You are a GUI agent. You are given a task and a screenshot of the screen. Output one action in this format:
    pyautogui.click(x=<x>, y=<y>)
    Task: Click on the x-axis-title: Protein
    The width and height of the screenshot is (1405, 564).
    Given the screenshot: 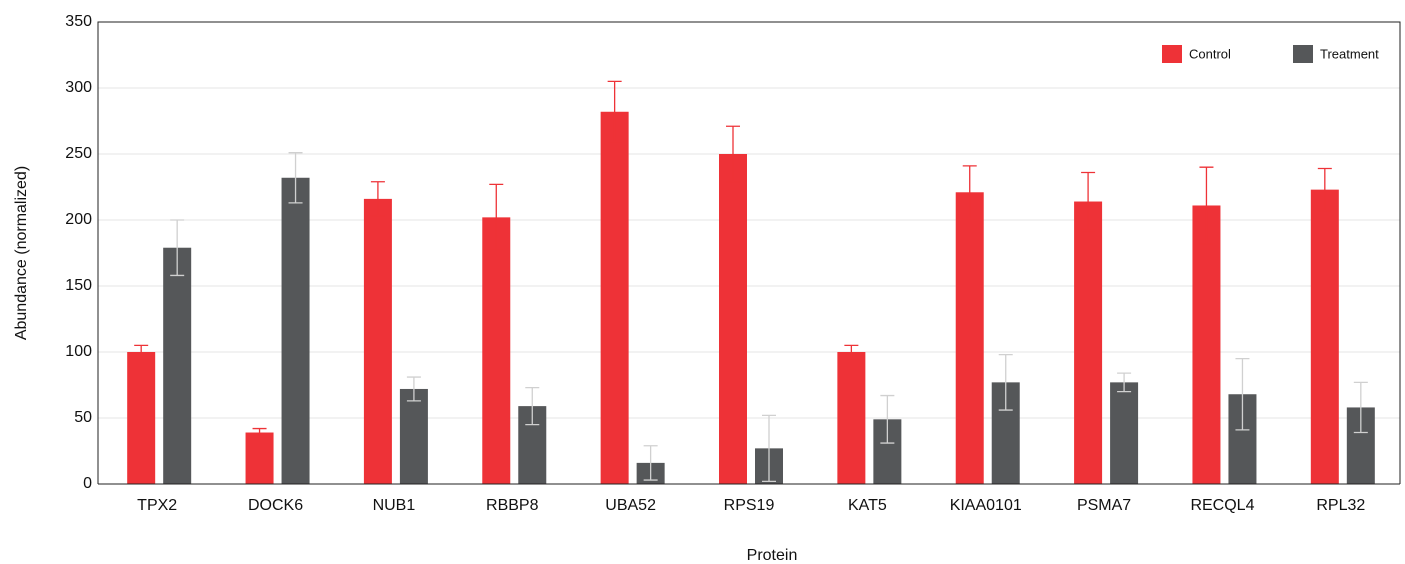 What is the action you would take?
    pyautogui.click(x=772, y=555)
    